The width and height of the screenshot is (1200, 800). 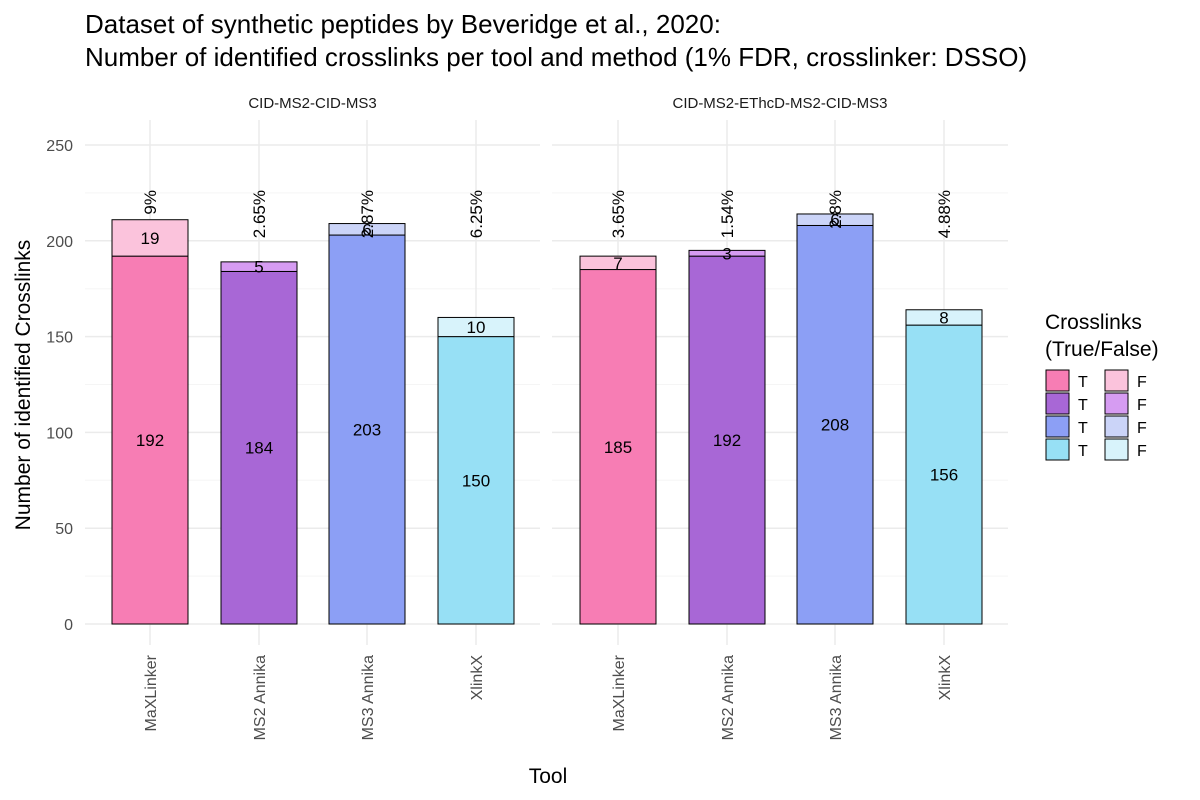 I want to click on bar-true-label: 184, so click(x=259, y=448).